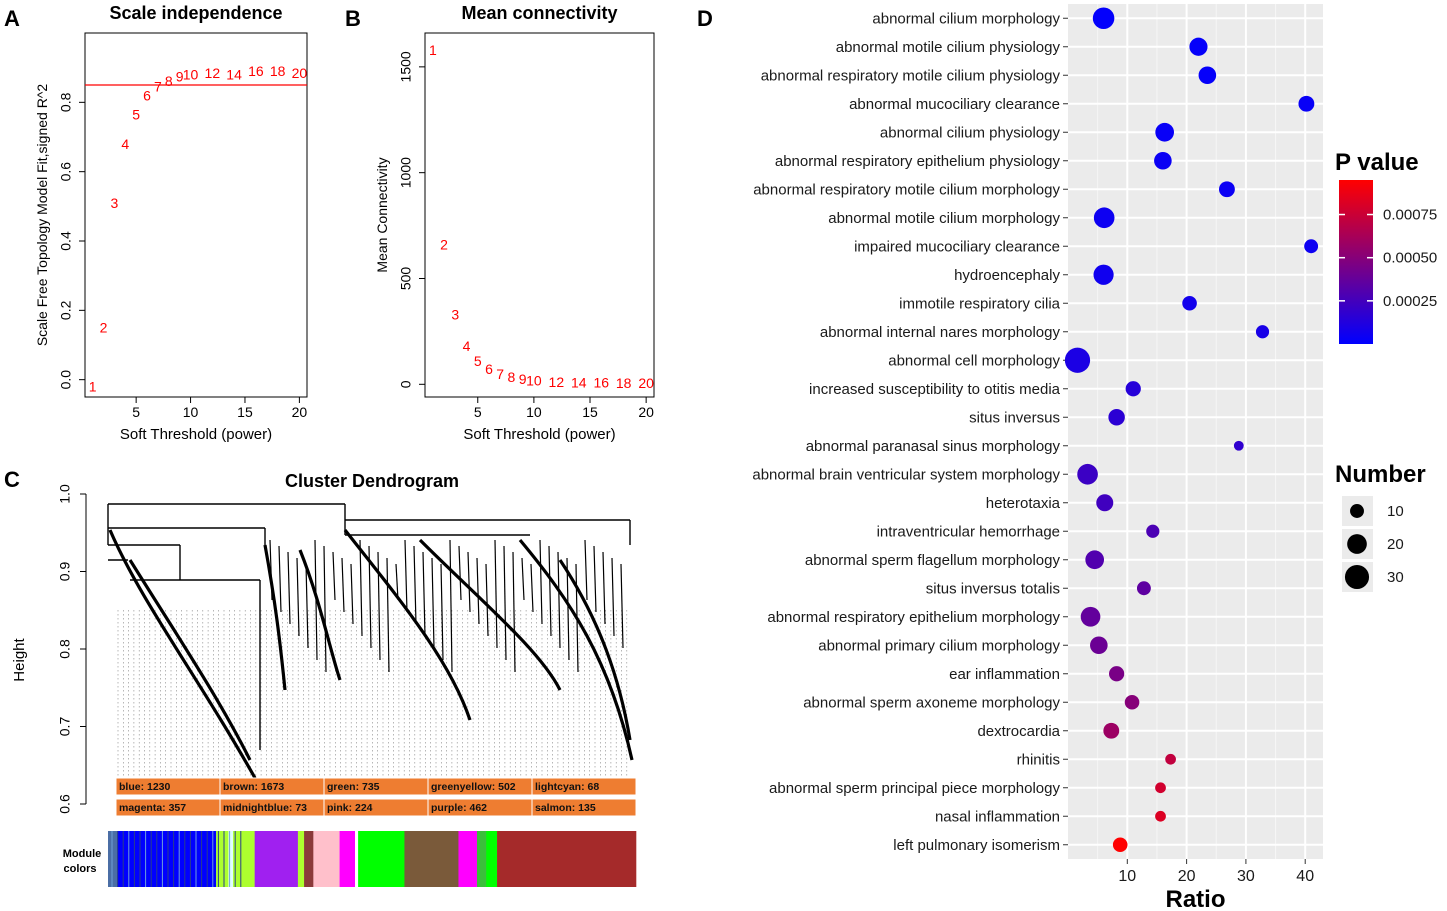 This screenshot has width=1447, height=911. I want to click on size-legend-dot, so click(1357, 511).